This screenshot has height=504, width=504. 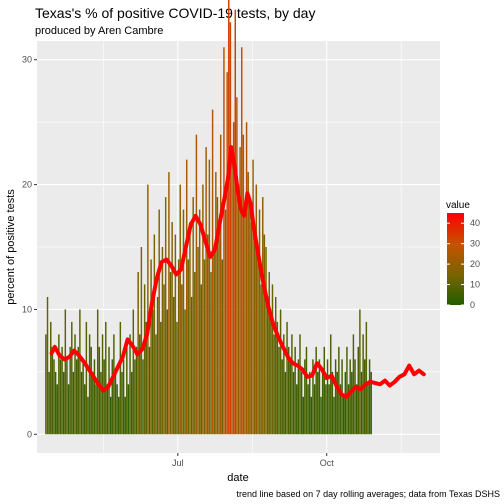 I want to click on y-tick-label: 30, so click(x=27, y=60).